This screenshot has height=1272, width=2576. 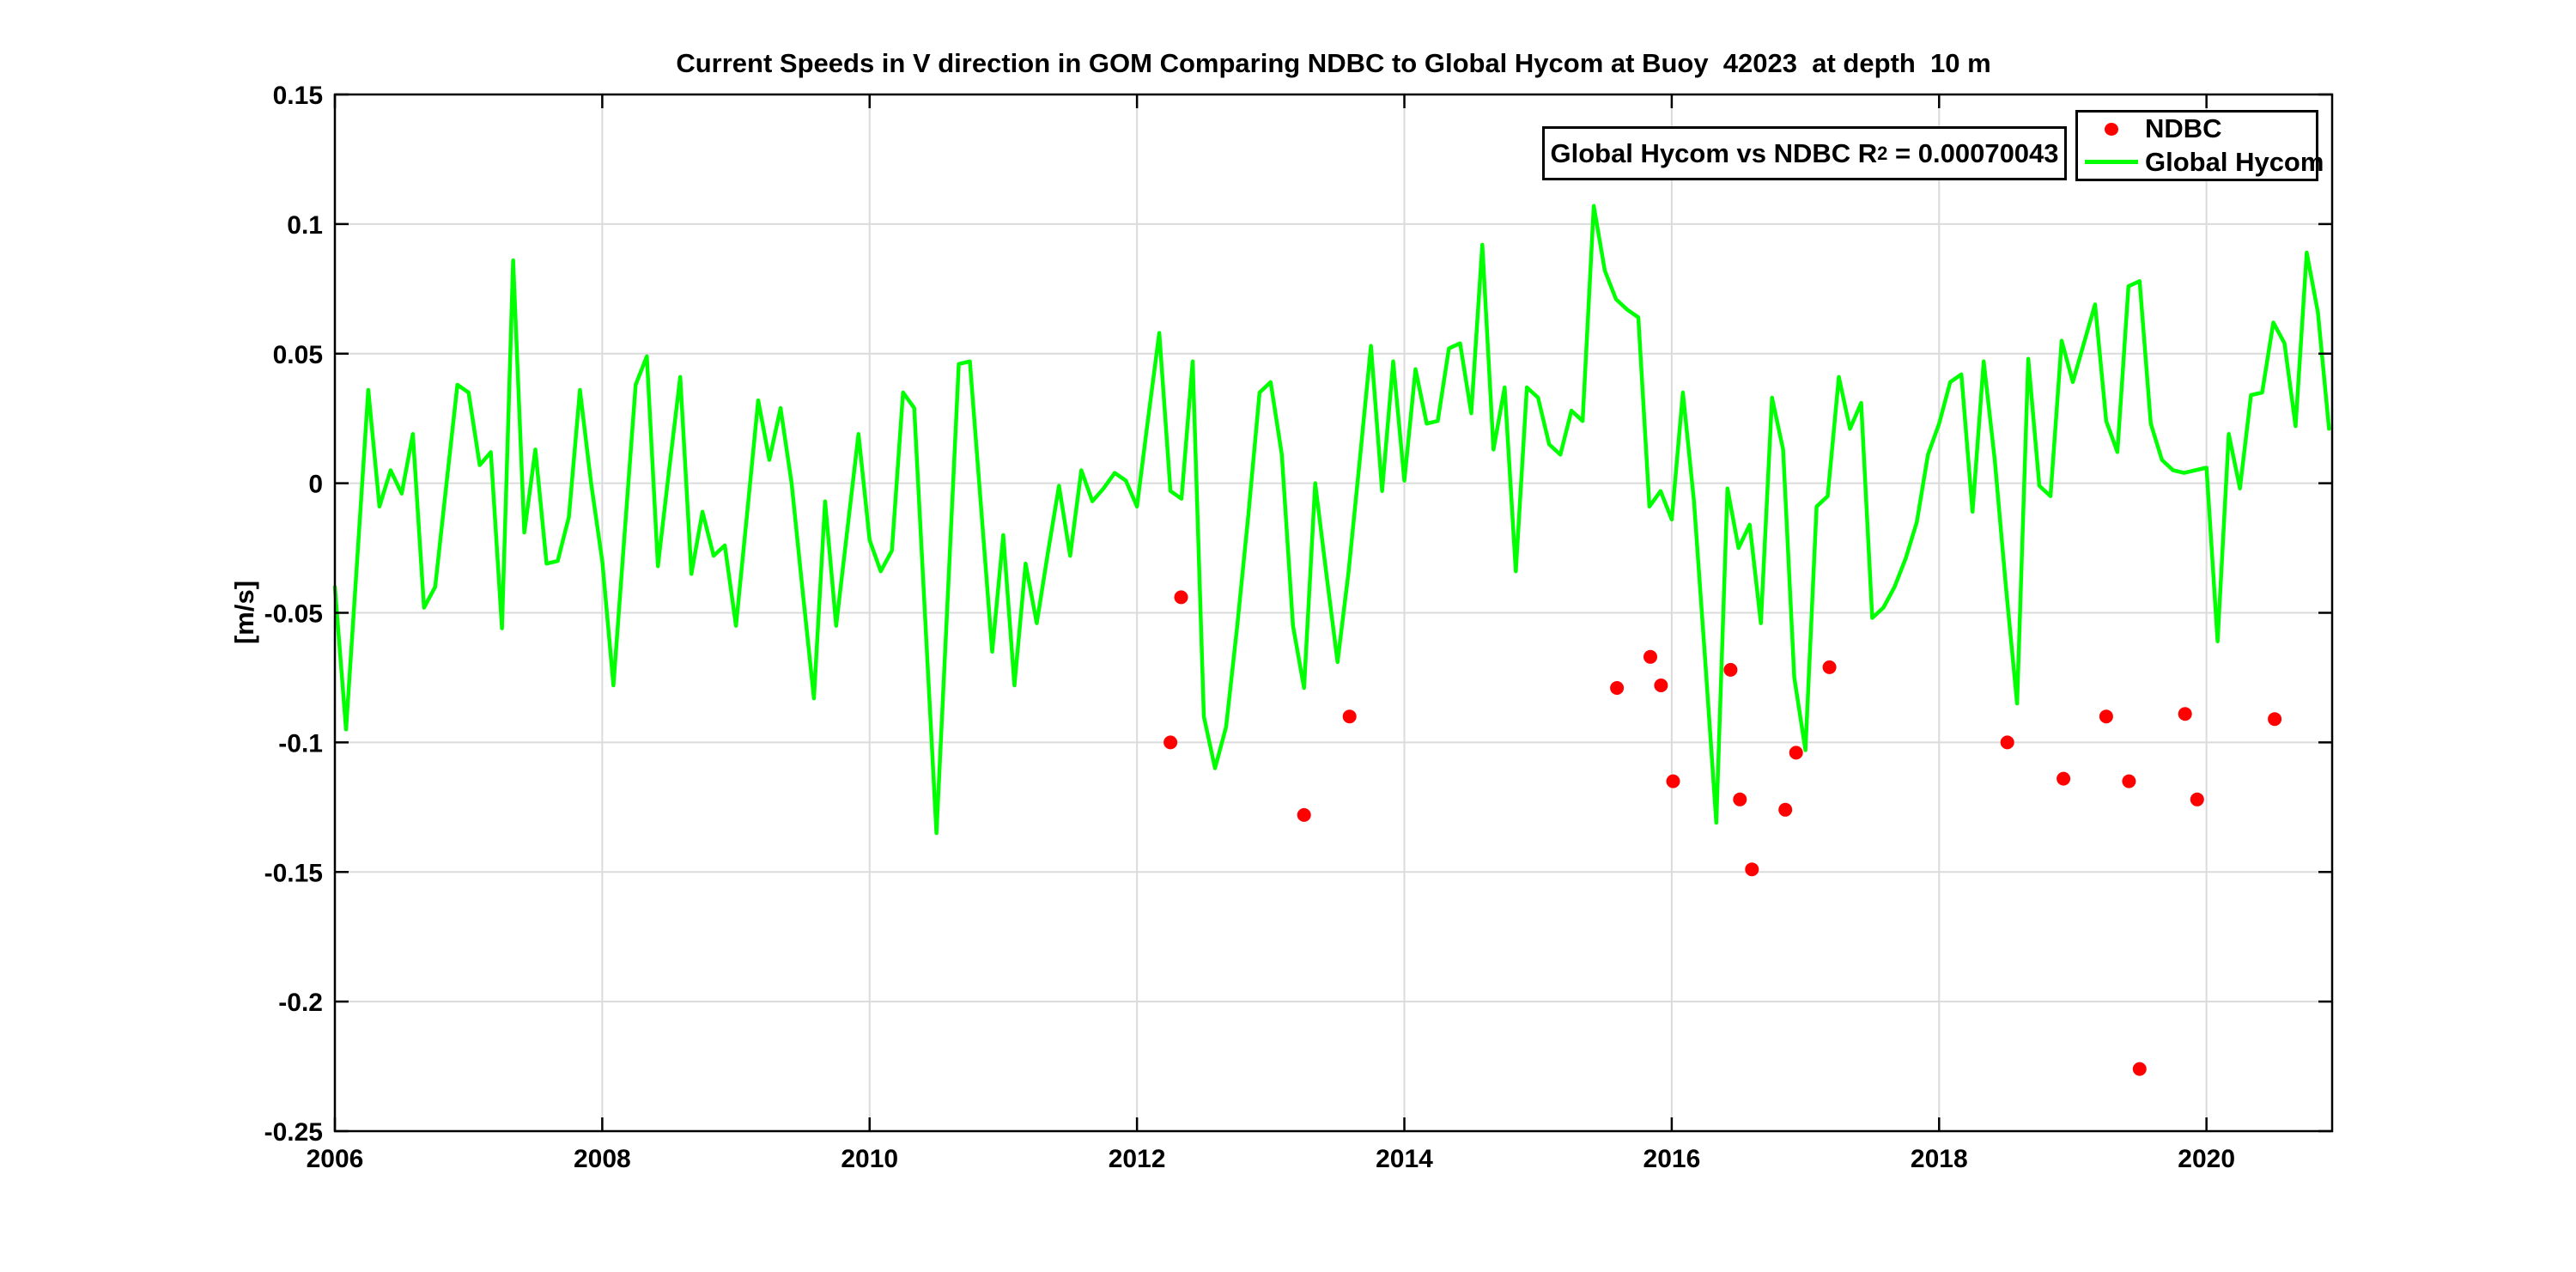 I want to click on y-tick-label: 0.15, so click(x=298, y=96).